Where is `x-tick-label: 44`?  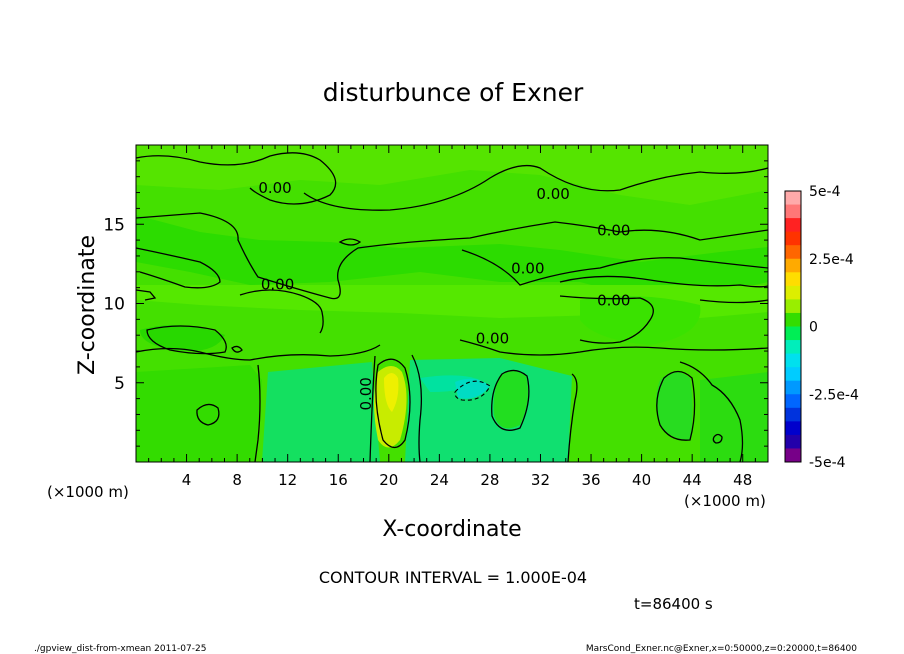 x-tick-label: 44 is located at coordinates (692, 480).